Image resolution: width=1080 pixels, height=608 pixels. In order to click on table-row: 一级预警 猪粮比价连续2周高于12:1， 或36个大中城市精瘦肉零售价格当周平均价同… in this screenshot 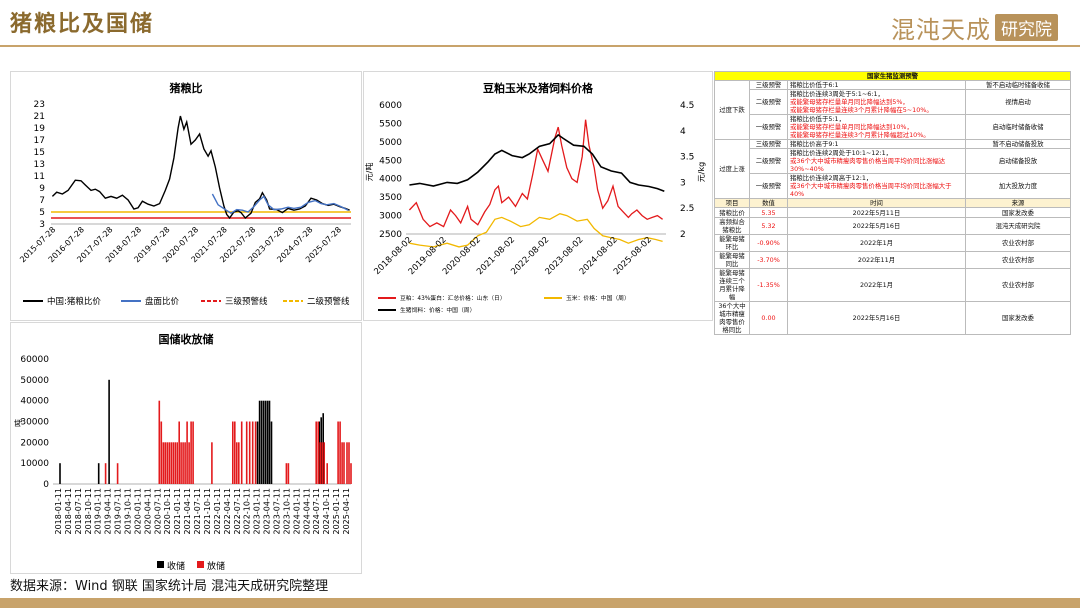, I will do `click(893, 186)`.